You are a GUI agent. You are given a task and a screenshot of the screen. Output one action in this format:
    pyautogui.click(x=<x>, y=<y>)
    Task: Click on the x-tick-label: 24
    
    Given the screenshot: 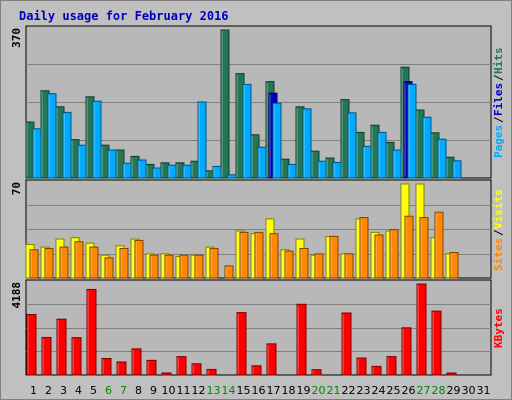 What is the action you would take?
    pyautogui.click(x=379, y=390)
    